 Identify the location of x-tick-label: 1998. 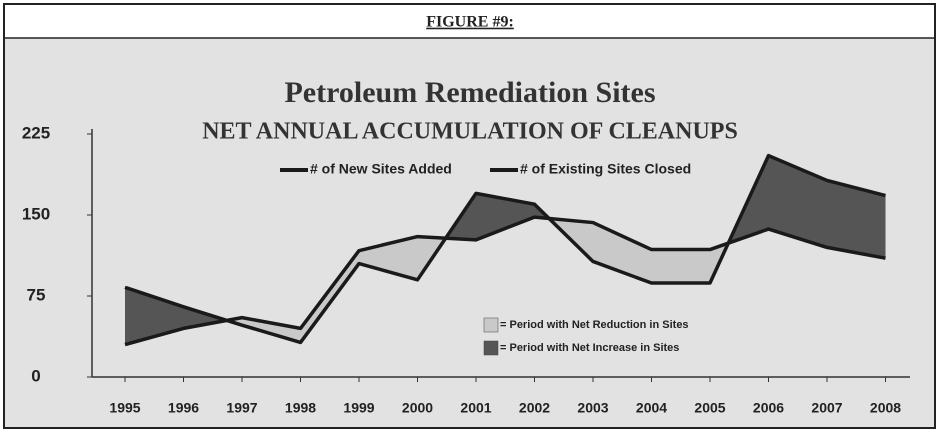
(300, 408).